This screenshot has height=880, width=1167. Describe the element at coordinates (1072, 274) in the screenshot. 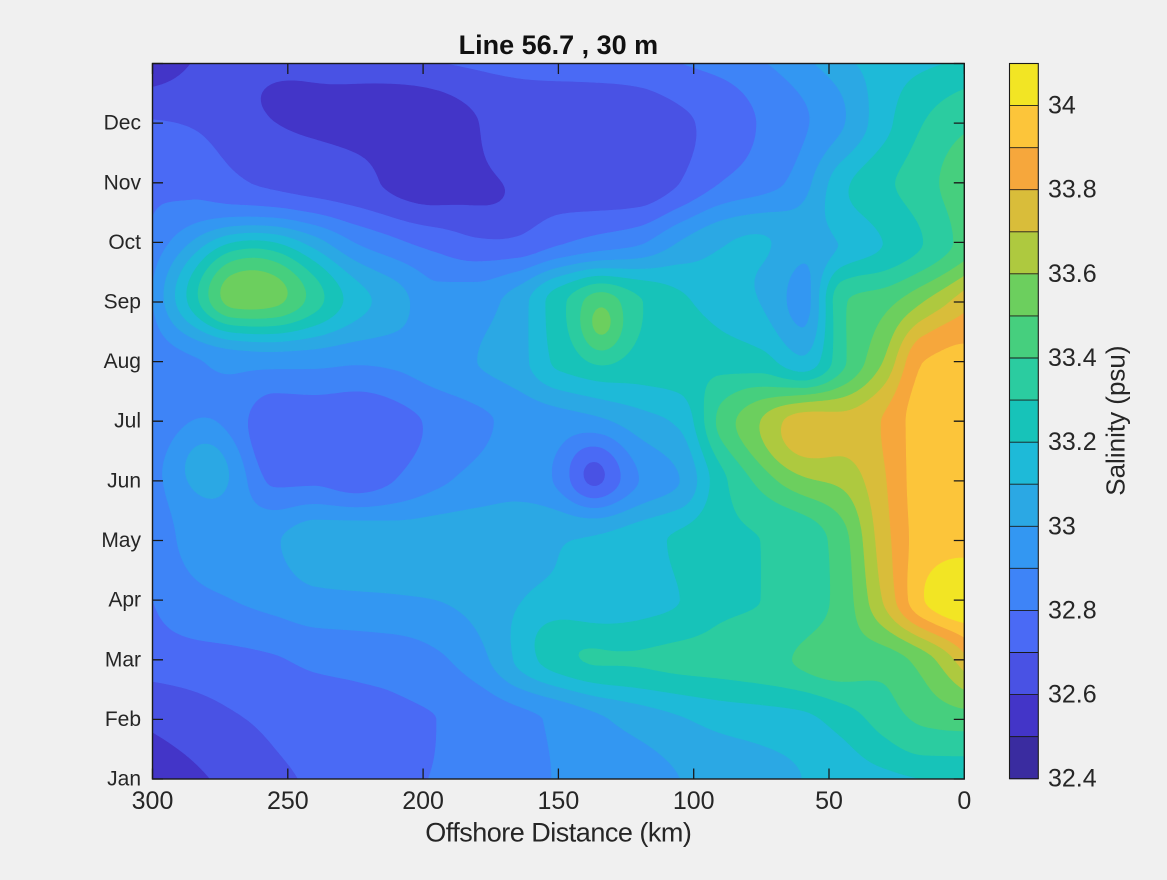

I see `svg-text: 33.6` at that location.